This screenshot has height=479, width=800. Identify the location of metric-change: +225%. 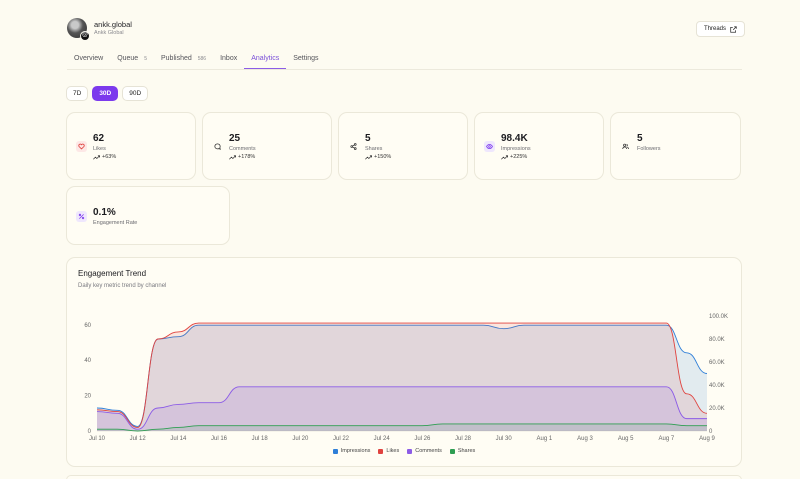
(514, 157).